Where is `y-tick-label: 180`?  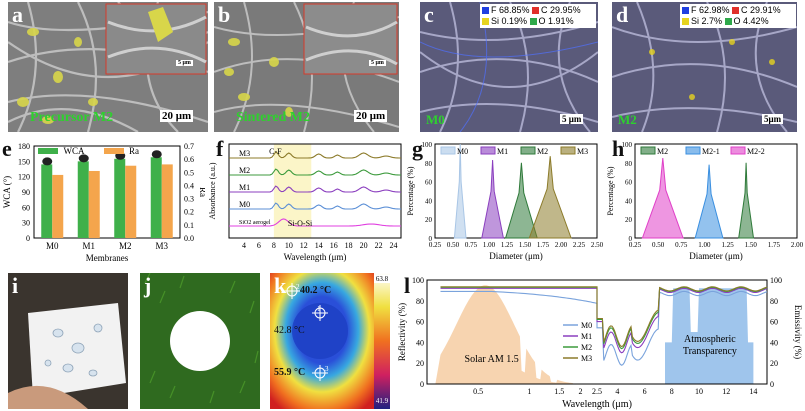 y-tick-label: 180 is located at coordinates (24, 146).